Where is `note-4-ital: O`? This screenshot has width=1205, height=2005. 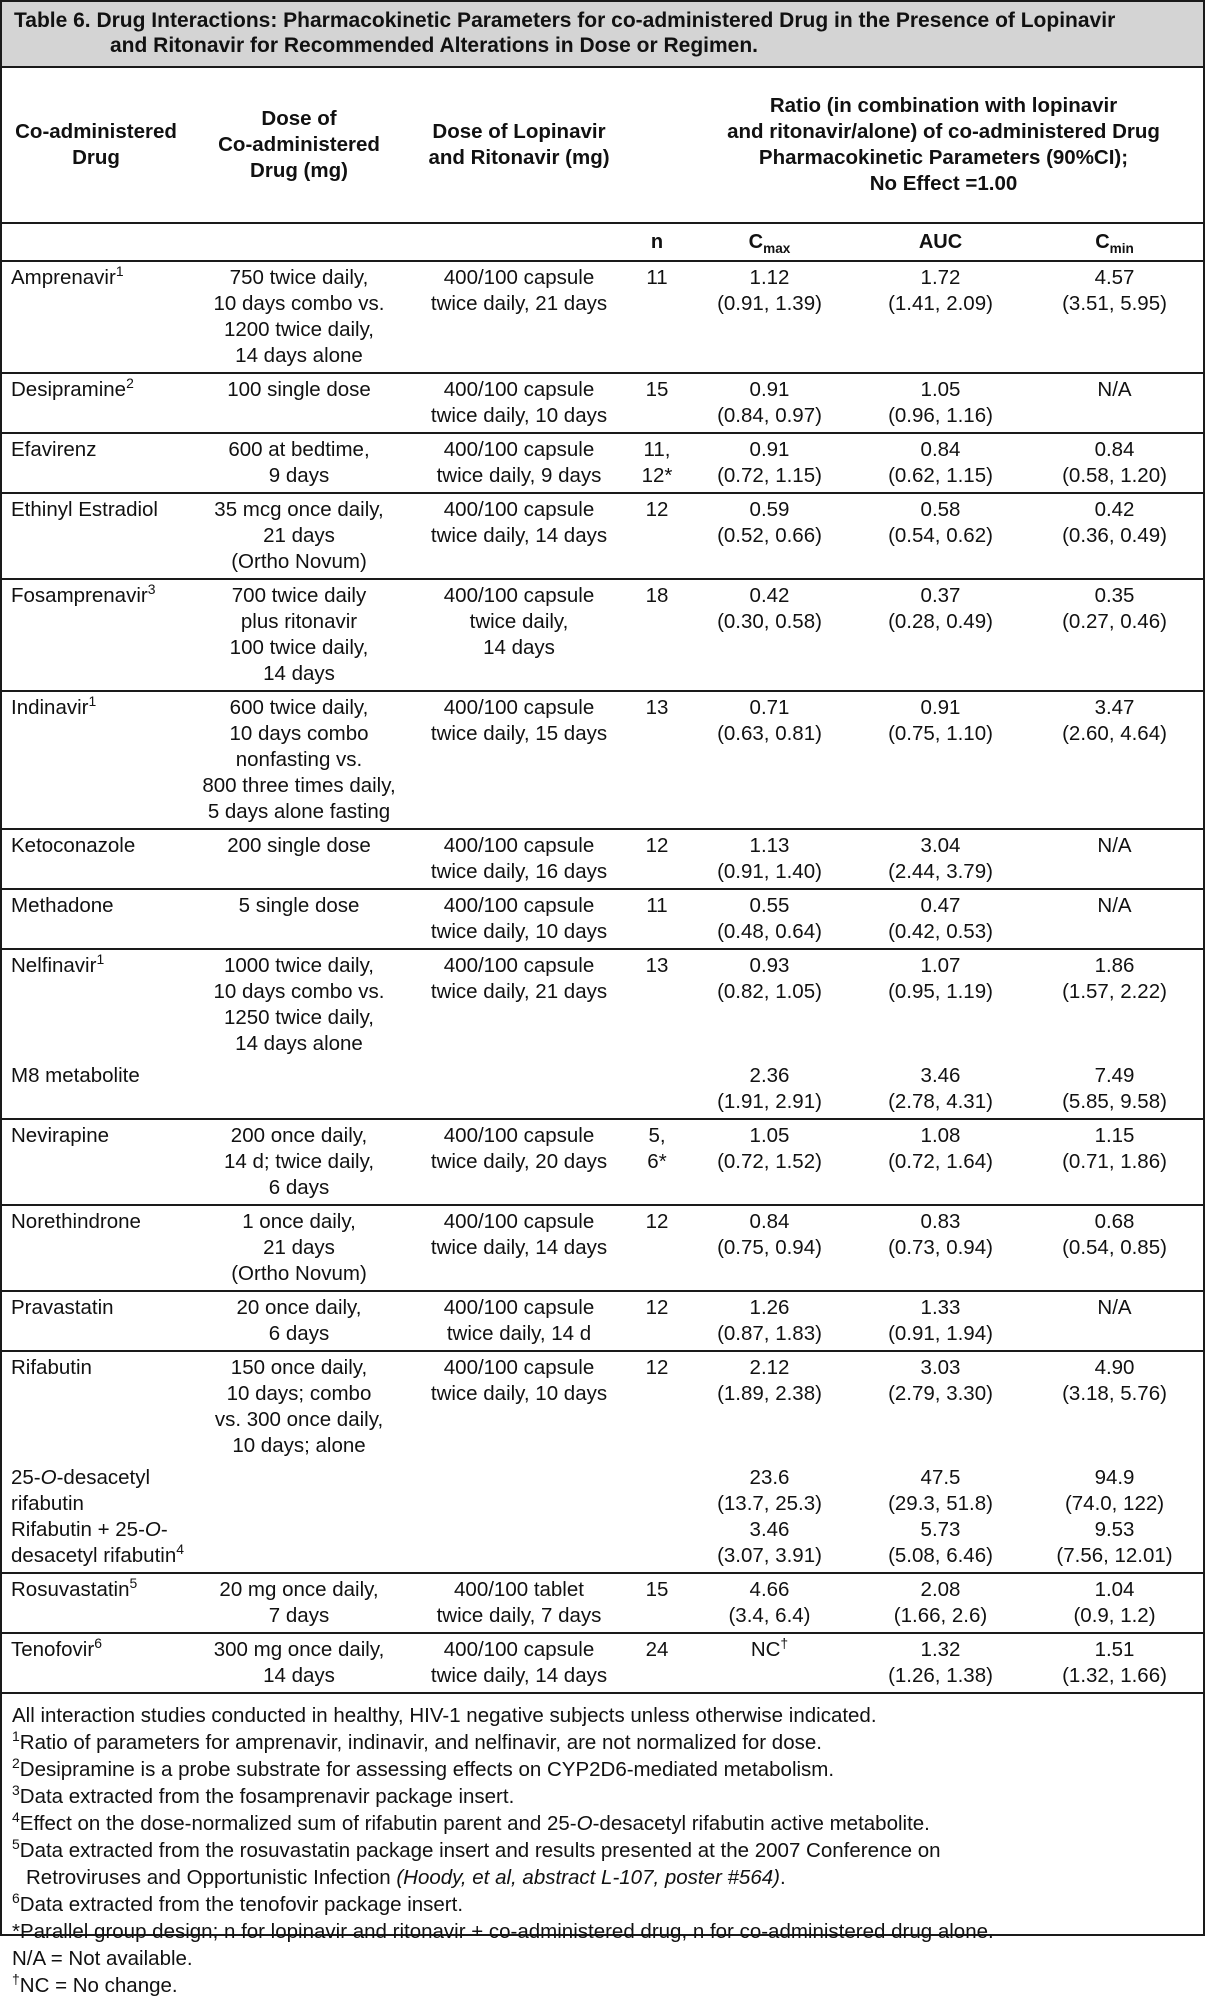 note-4-ital: O is located at coordinates (584, 1823).